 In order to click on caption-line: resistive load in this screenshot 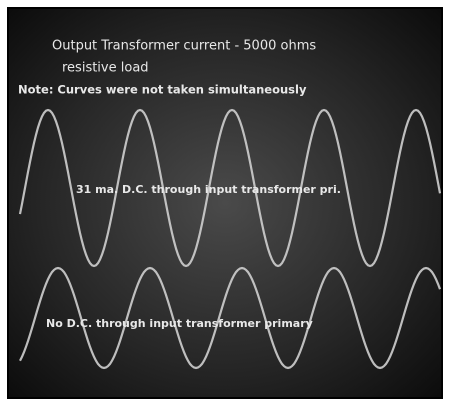, I will do `click(105, 68)`.